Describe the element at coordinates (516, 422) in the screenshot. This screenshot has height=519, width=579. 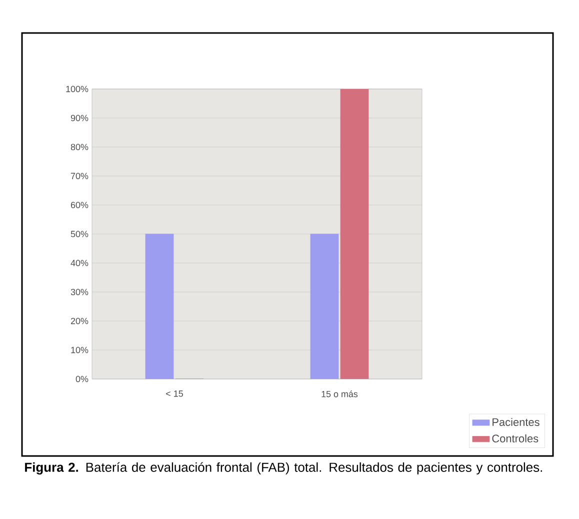
I see `legend-label: Pacientes` at that location.